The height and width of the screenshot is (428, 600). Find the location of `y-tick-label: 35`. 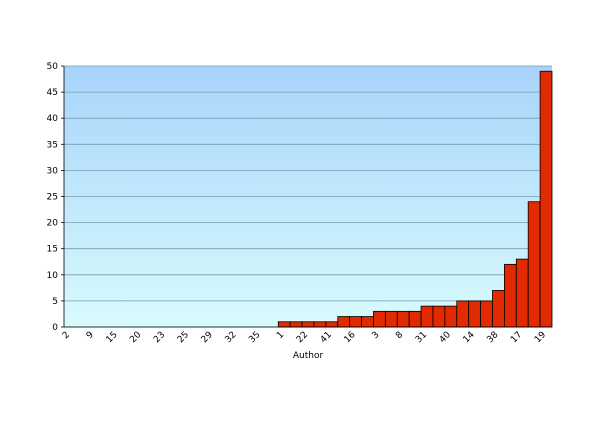

y-tick-label: 35 is located at coordinates (52, 145).